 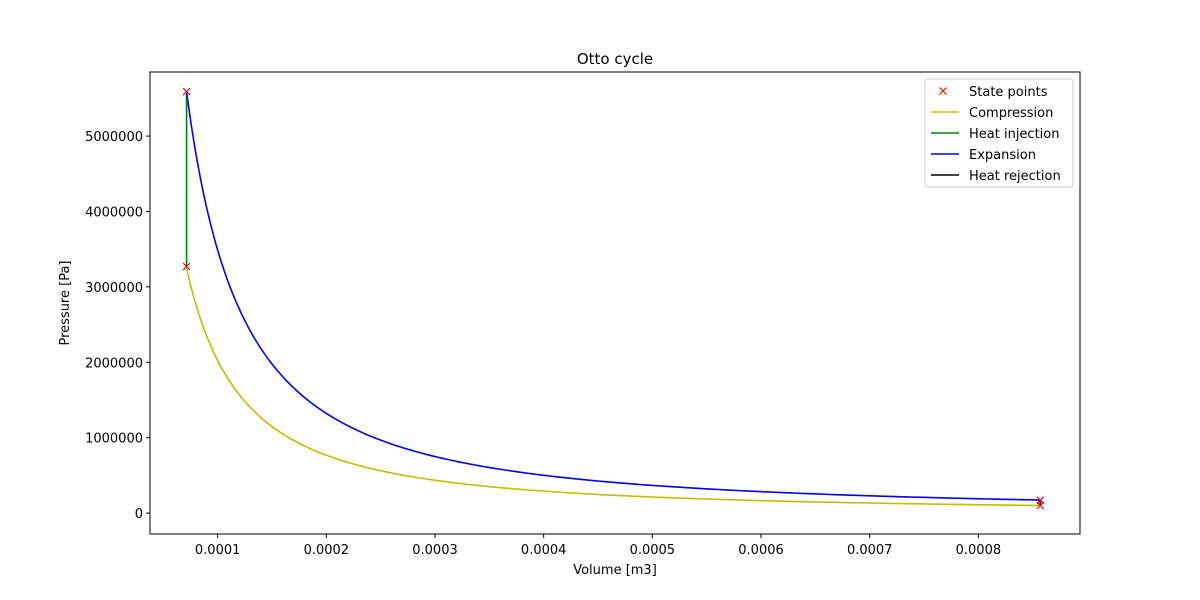 I want to click on x-axis-label: Volume [m3], so click(x=615, y=570).